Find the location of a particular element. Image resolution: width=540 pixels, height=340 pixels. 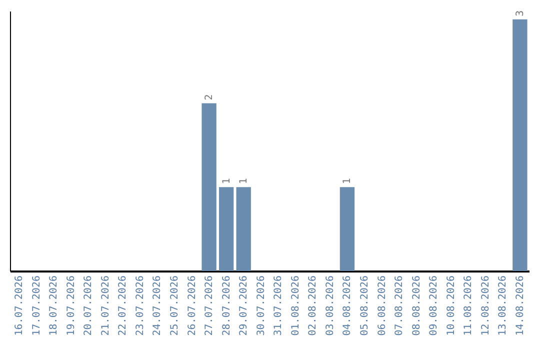

x-tick-label: 03.08.2026 is located at coordinates (330, 306).